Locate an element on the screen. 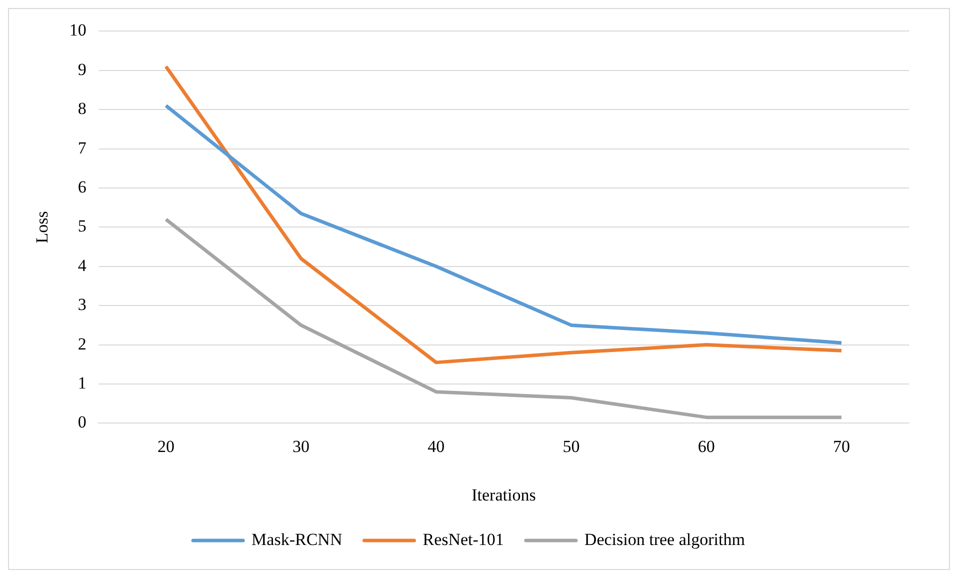  y-tick-label: 9 is located at coordinates (82, 69).